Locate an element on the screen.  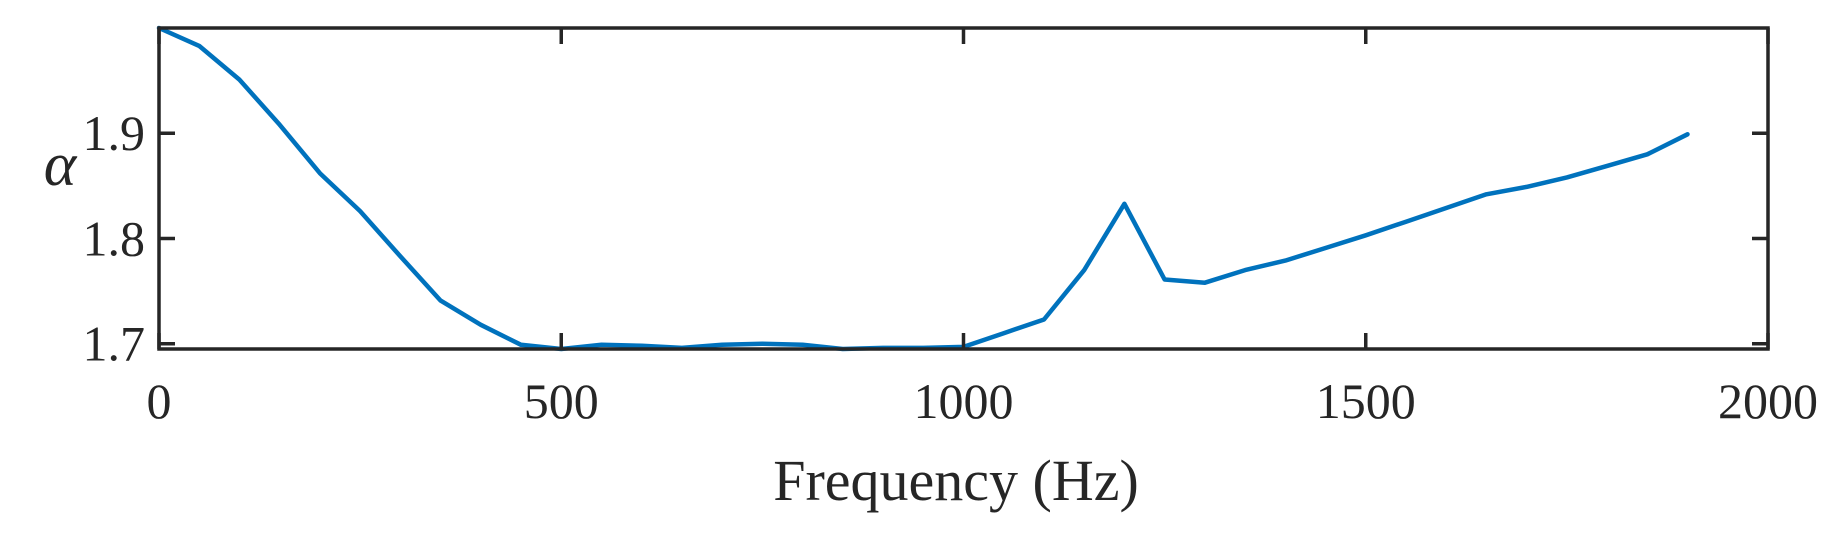
y-axis-label: α is located at coordinates (61, 165).